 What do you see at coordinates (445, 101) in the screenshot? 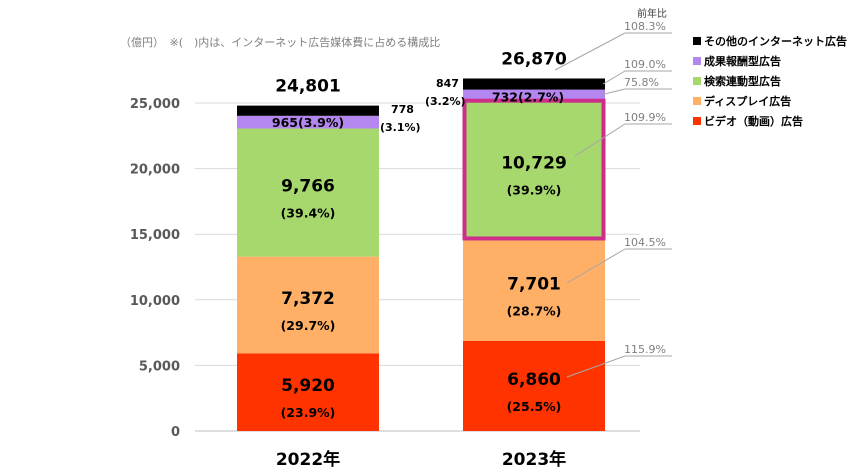
I see `segment-pct-label: (3.2%)` at bounding box center [445, 101].